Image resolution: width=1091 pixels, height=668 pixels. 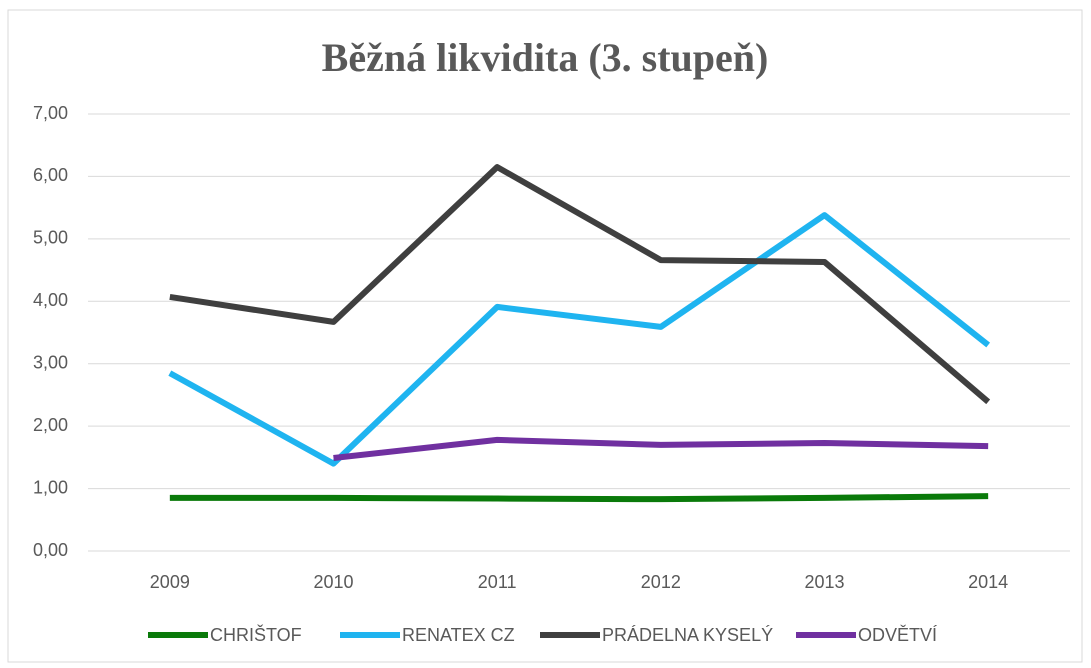 I want to click on y-tick-label: 2,00, so click(x=50, y=425).